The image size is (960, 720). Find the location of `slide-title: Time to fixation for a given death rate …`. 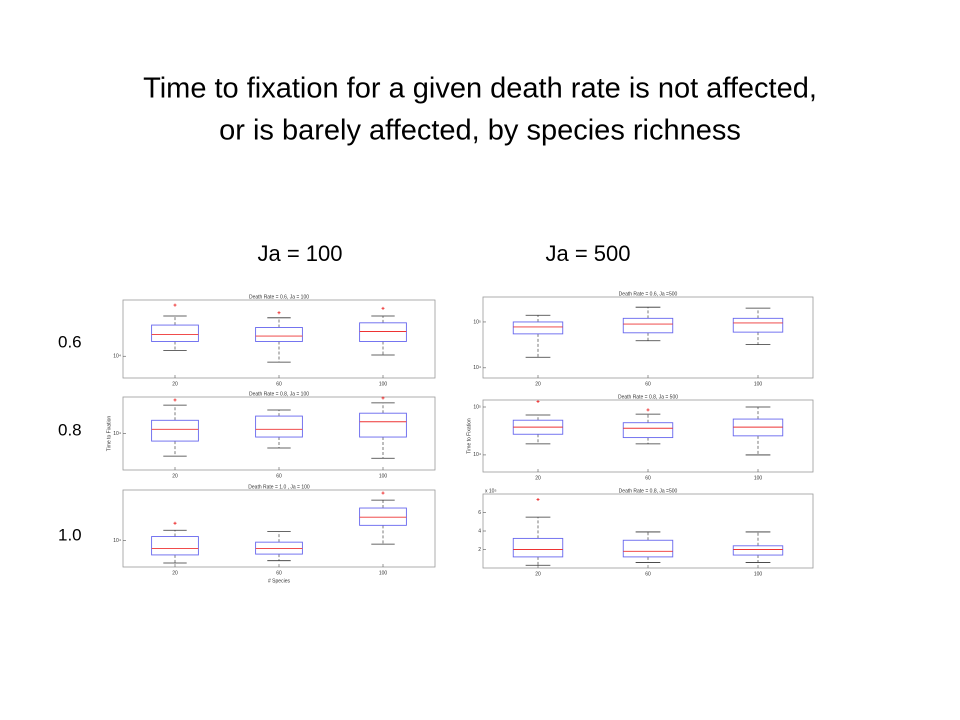

slide-title: Time to fixation for a given death rate … is located at coordinates (480, 89).